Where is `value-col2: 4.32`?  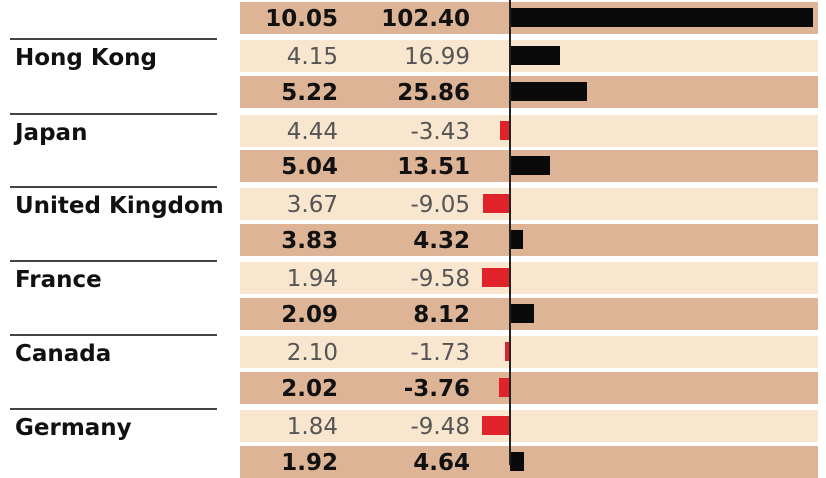
value-col2: 4.32 is located at coordinates (441, 241).